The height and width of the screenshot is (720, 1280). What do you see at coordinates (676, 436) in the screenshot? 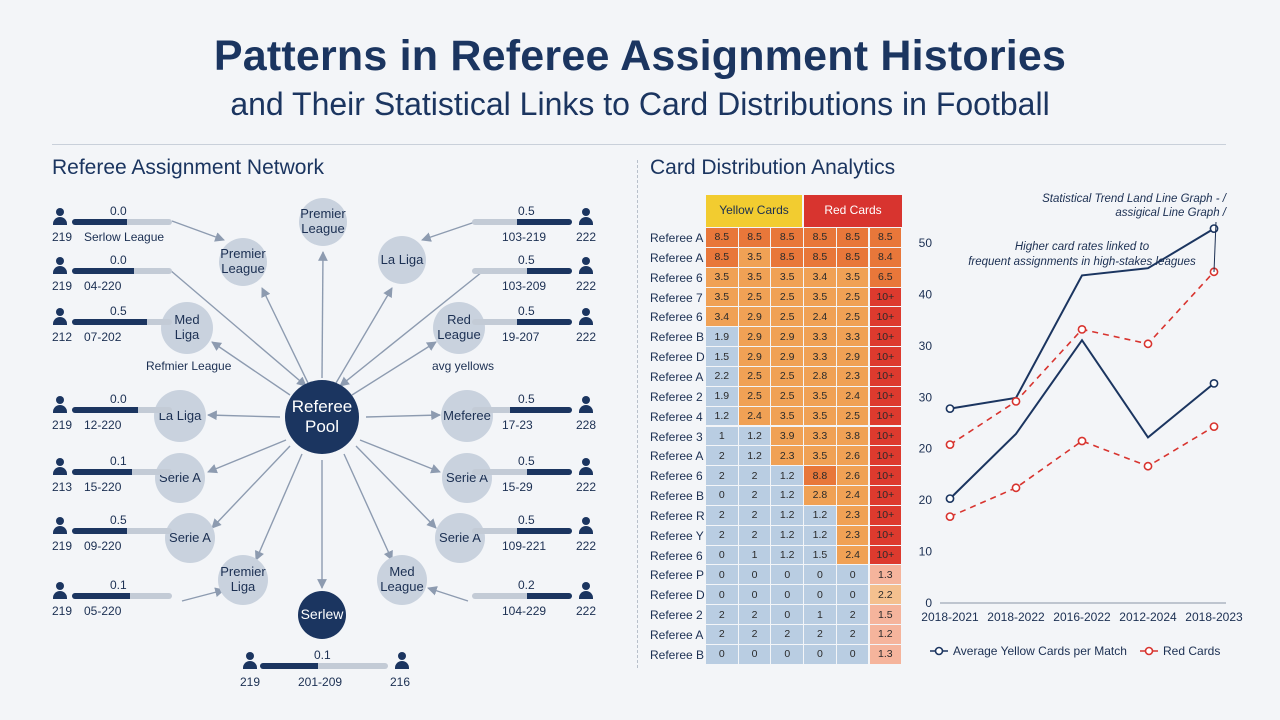
I see `heatmap-row-label: Referee 3` at bounding box center [676, 436].